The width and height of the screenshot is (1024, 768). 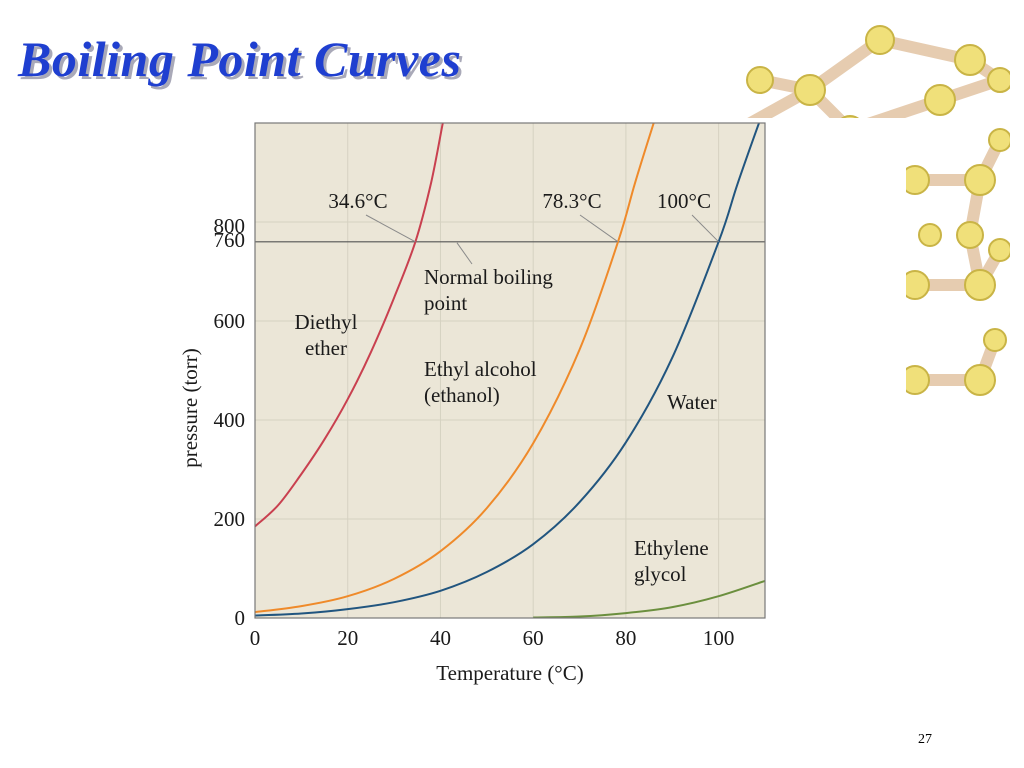 I want to click on y-tick-label: 0, so click(x=240, y=618).